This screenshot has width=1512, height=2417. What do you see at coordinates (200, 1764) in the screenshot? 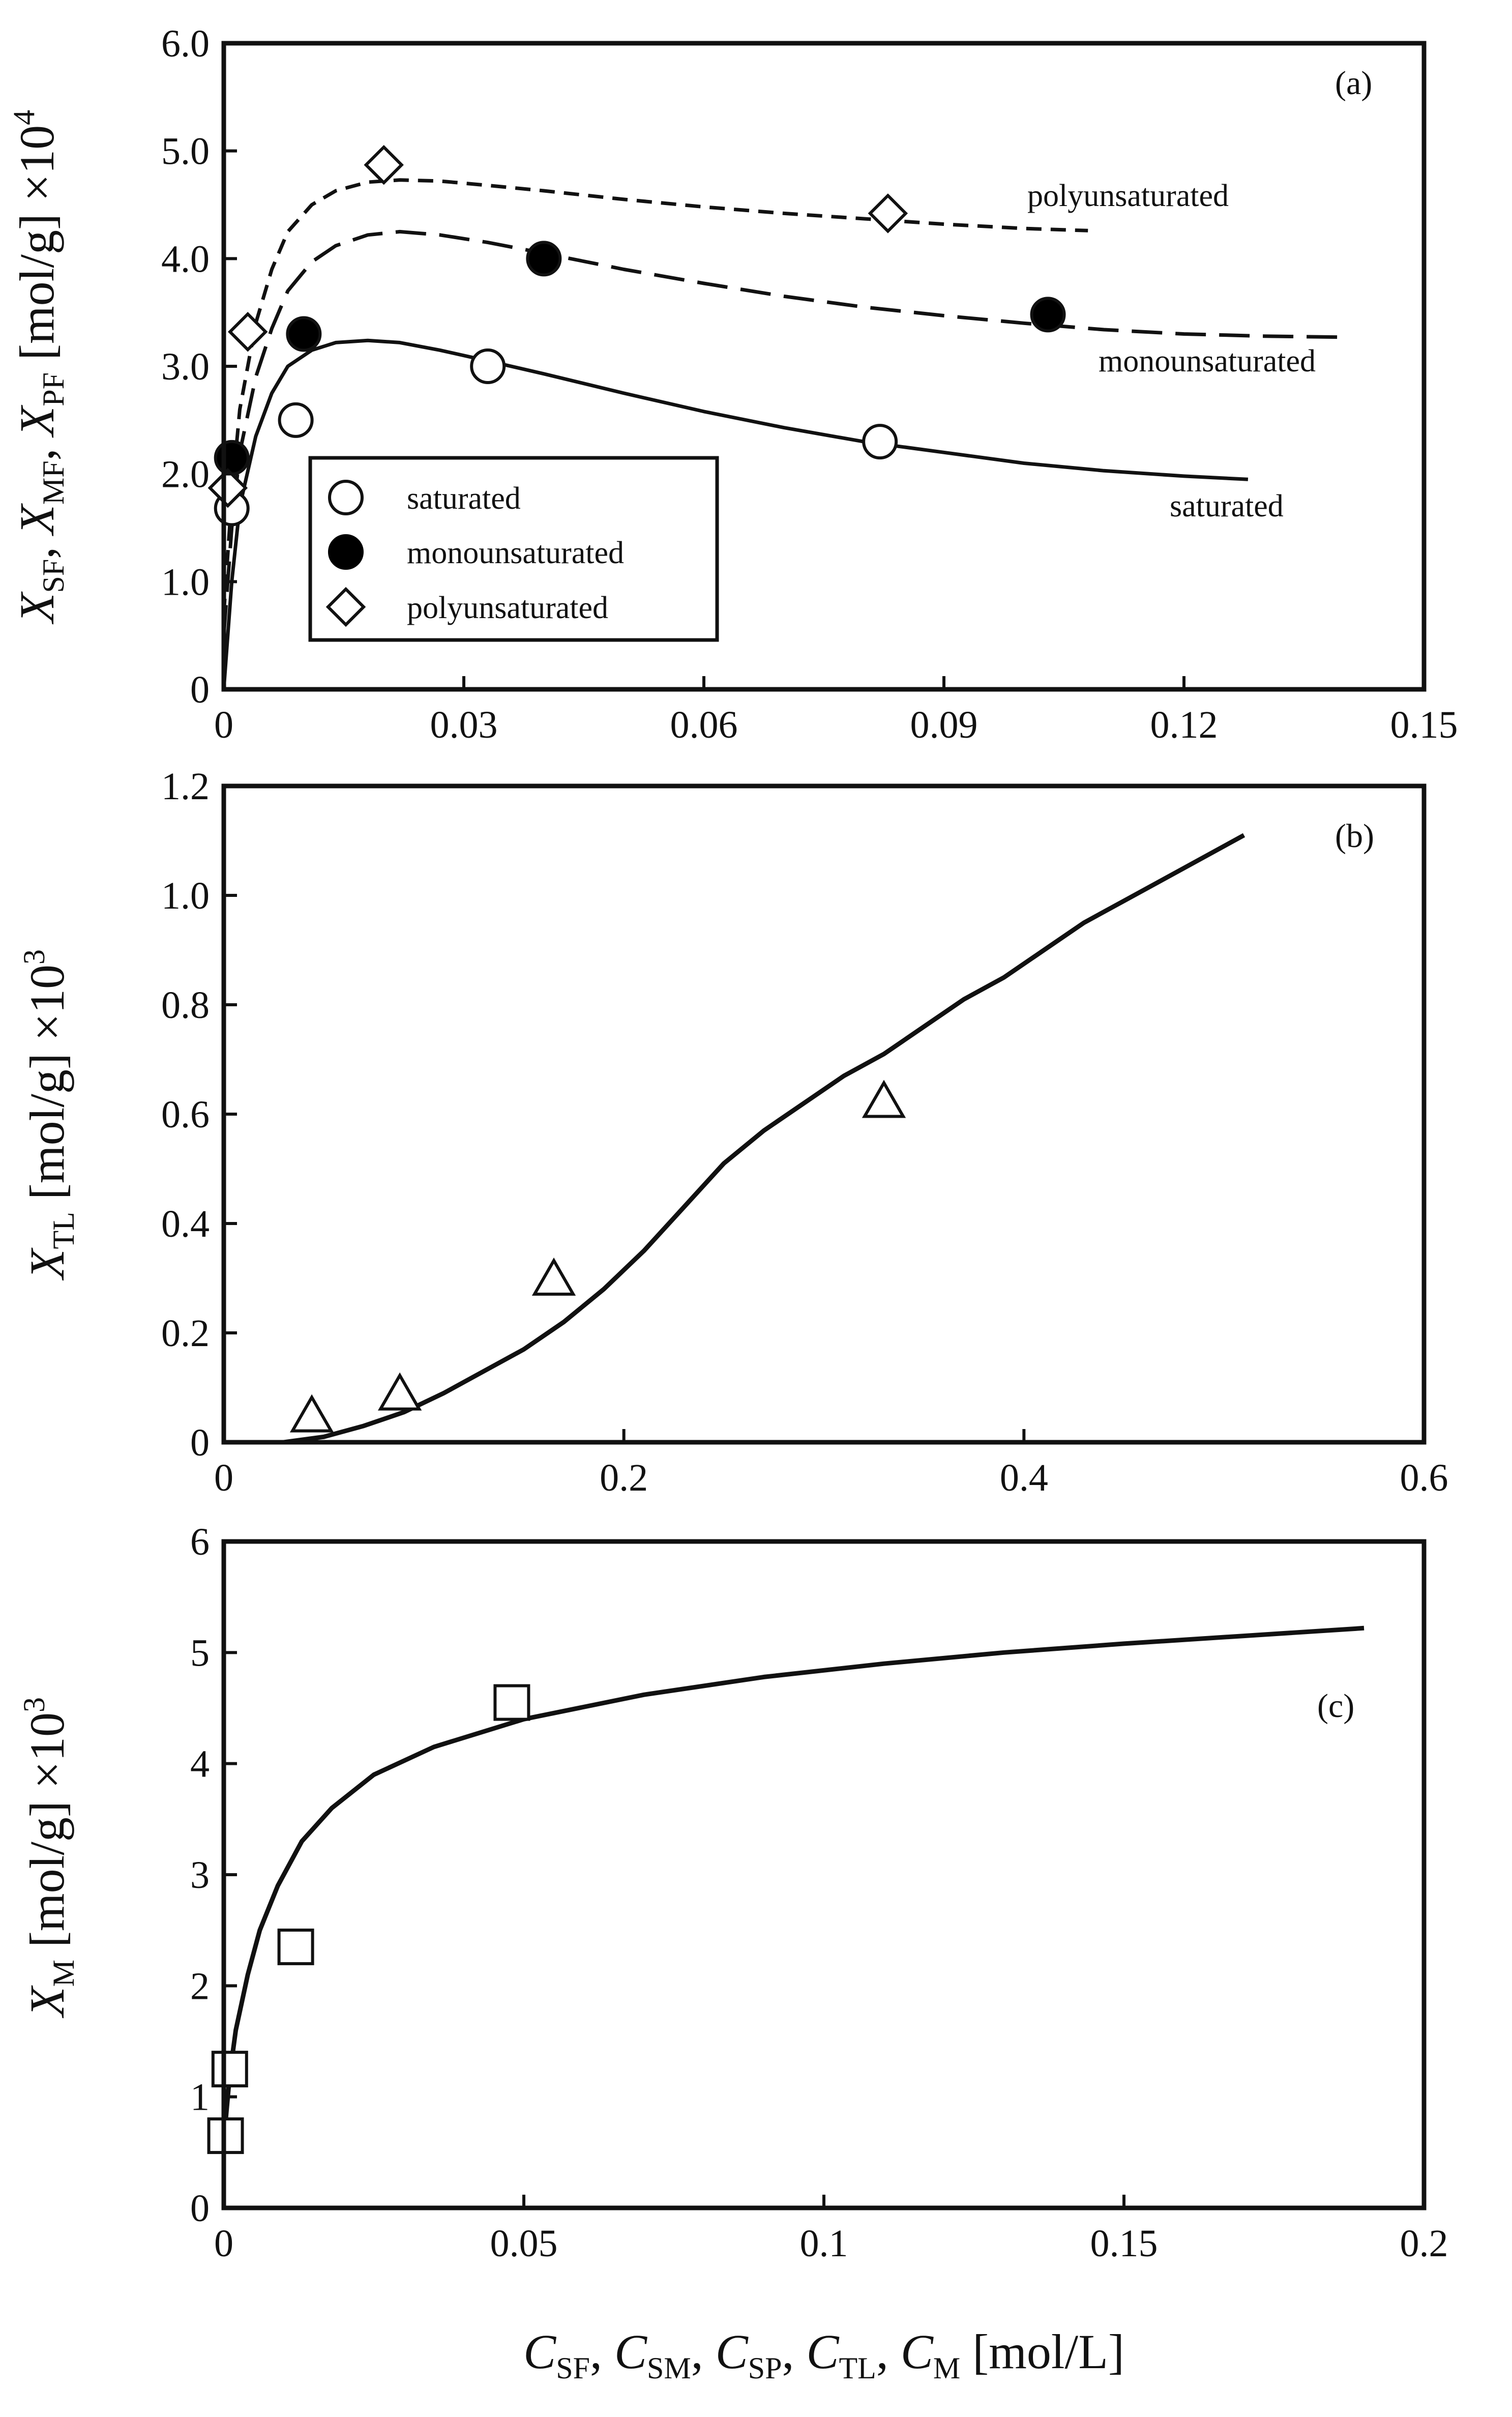
I see `y-tick-label-c: 4` at bounding box center [200, 1764].